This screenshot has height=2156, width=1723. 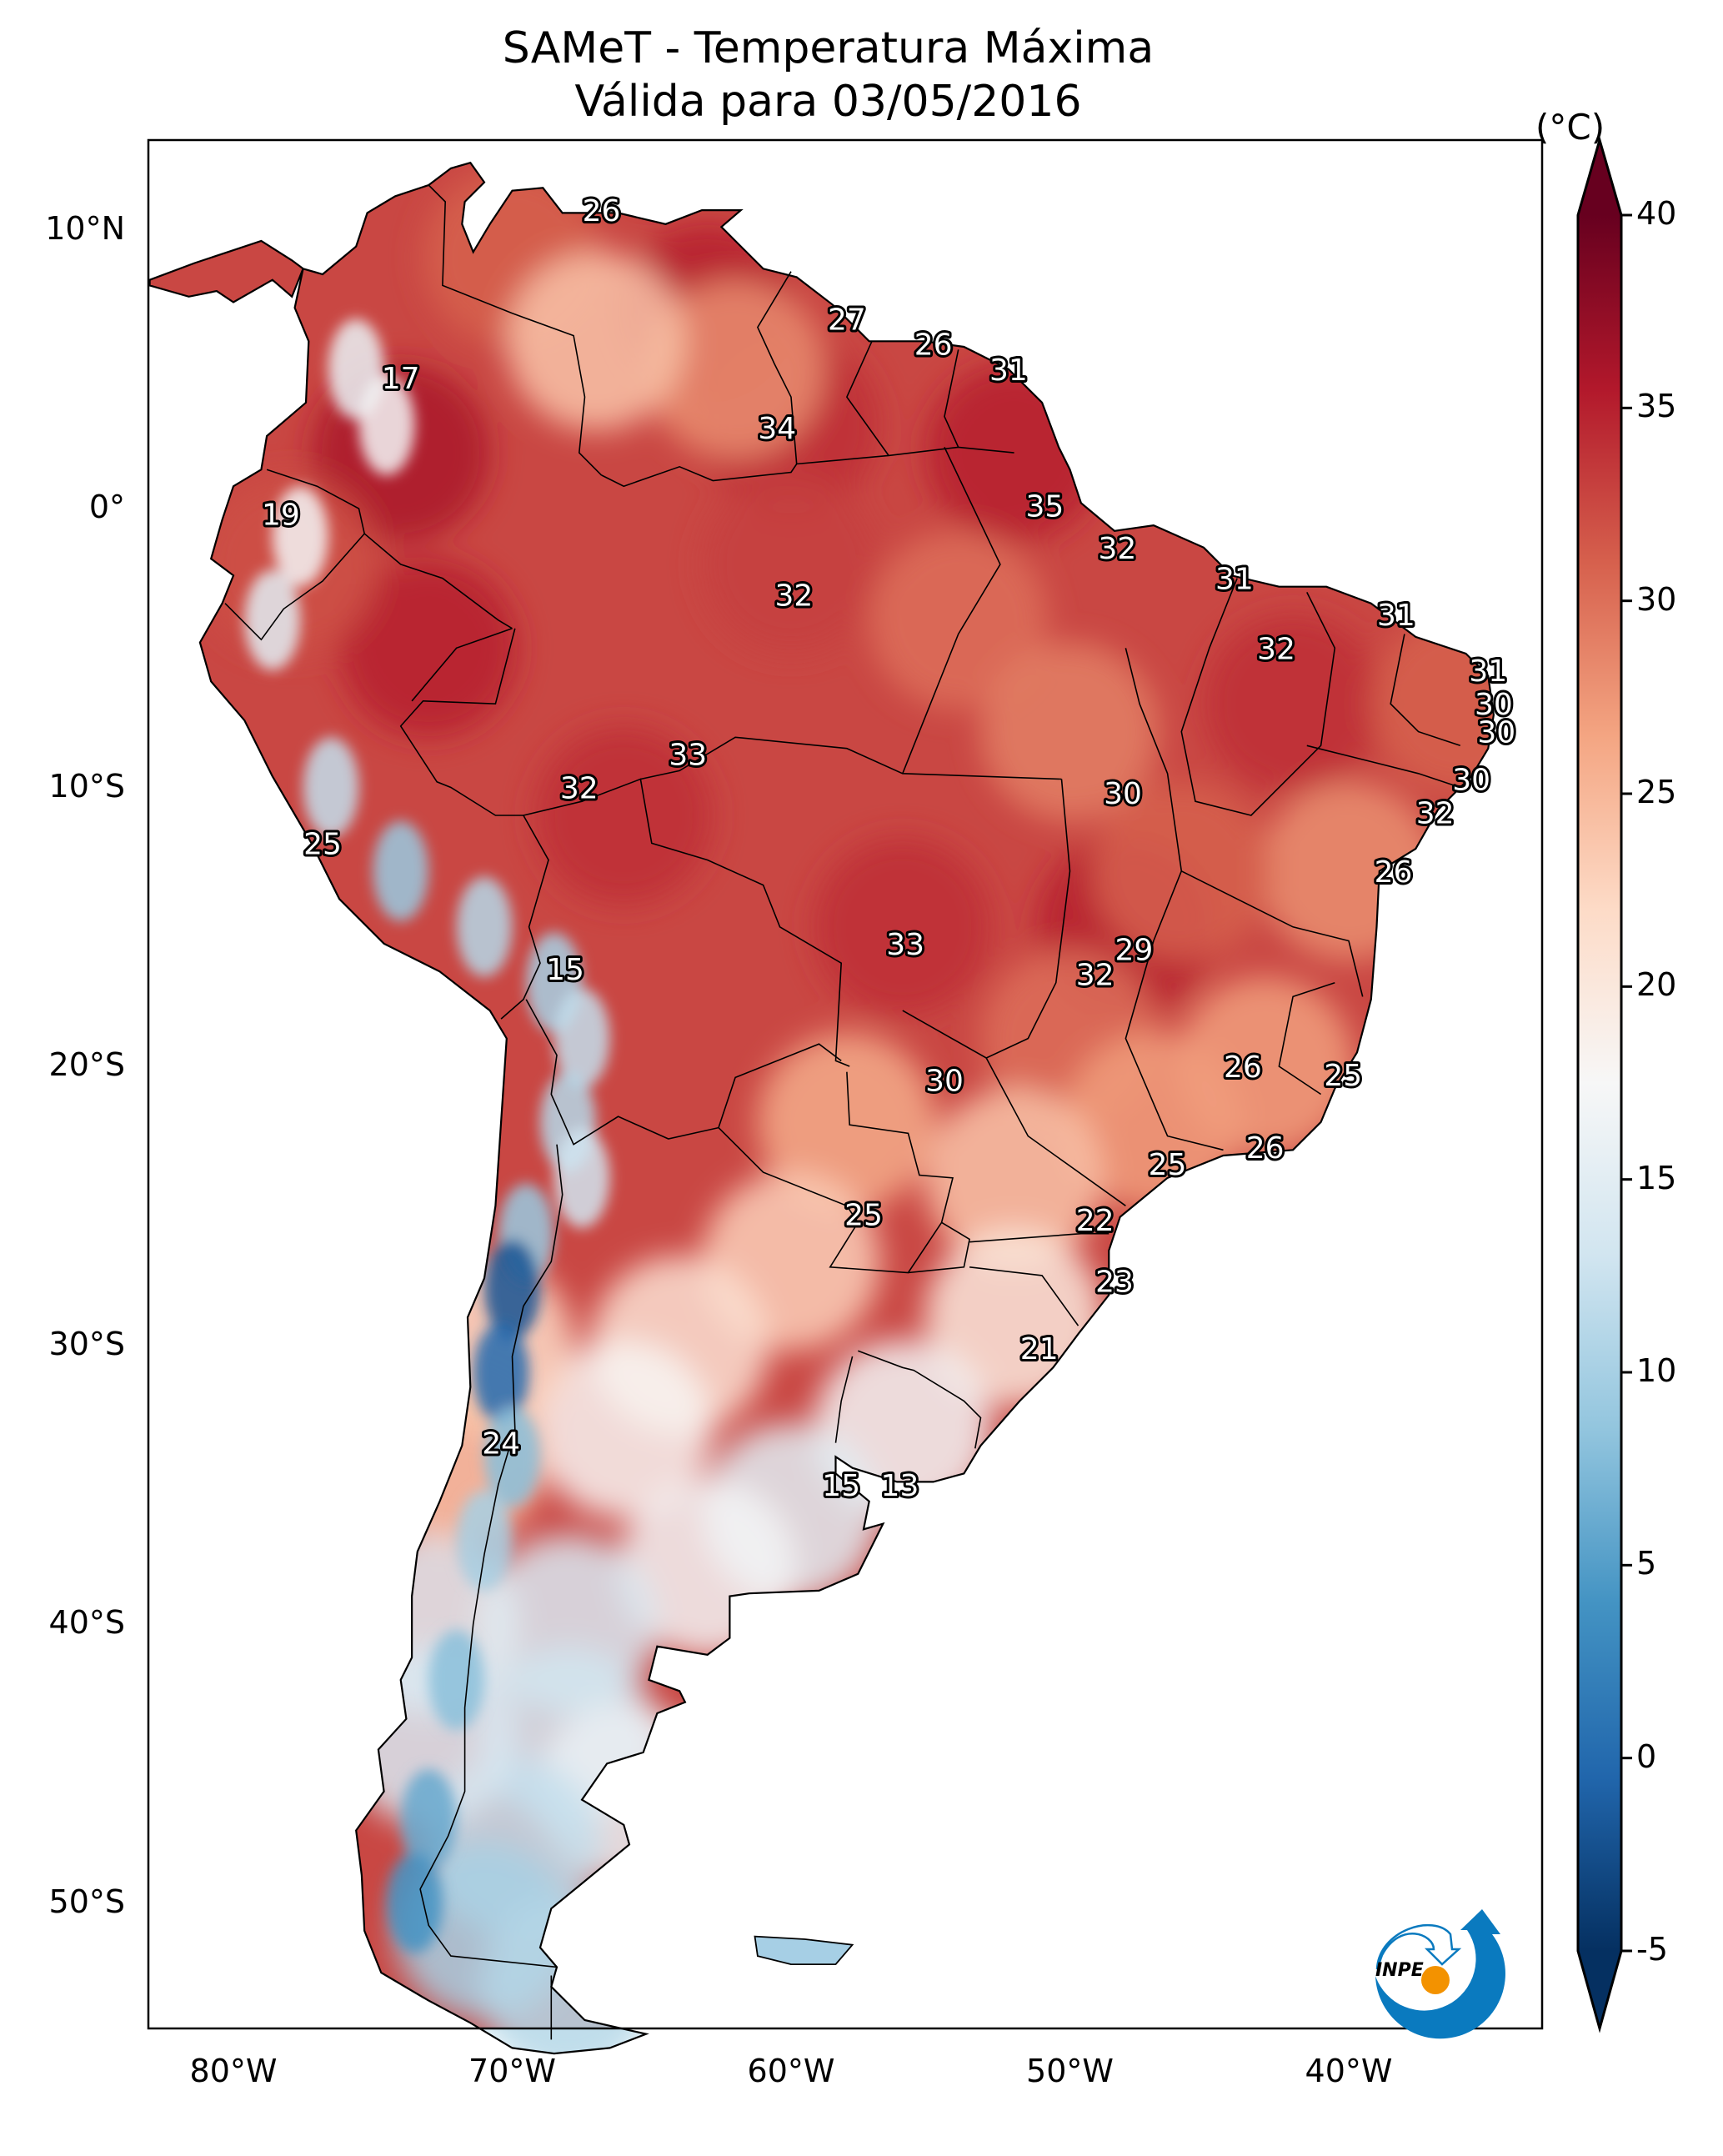 I want to click on station-temperature-label: 27, so click(x=847, y=320).